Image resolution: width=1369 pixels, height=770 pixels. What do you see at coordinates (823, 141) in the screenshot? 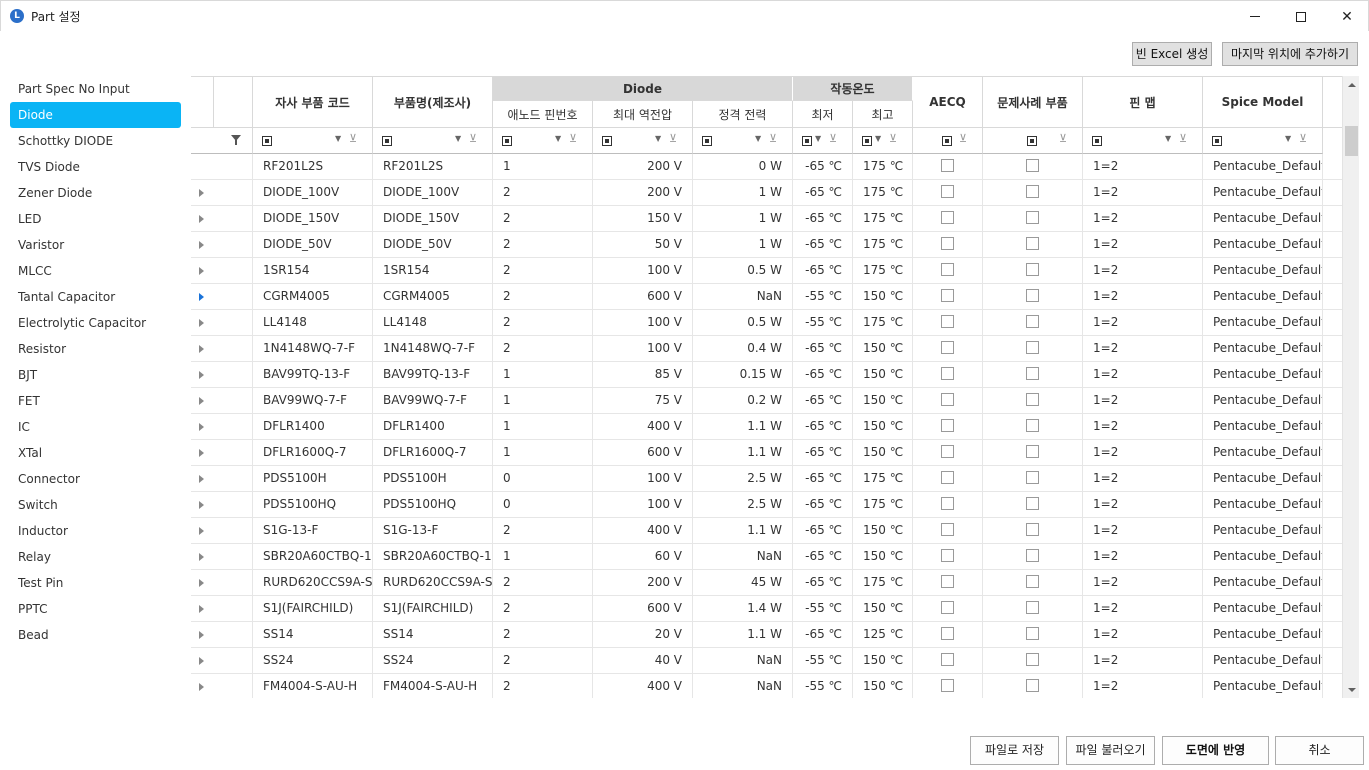
I see `filter-cell-tmin: ▼ ⊻` at bounding box center [823, 141].